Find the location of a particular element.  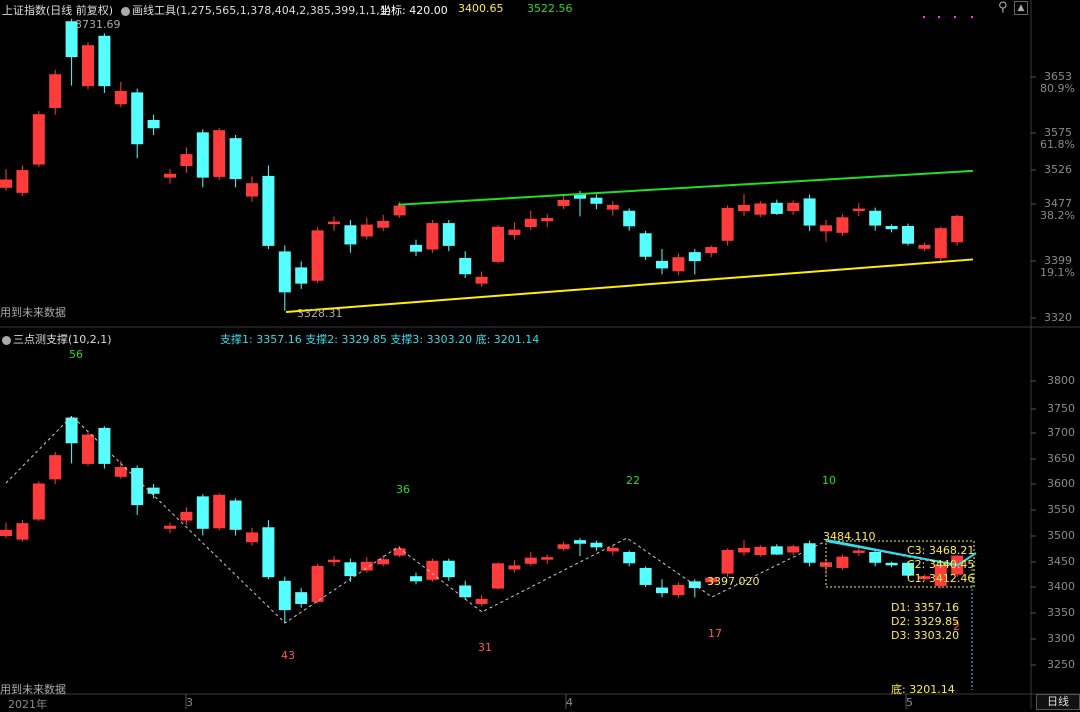

coord-value: 420.00 is located at coordinates (428, 10).